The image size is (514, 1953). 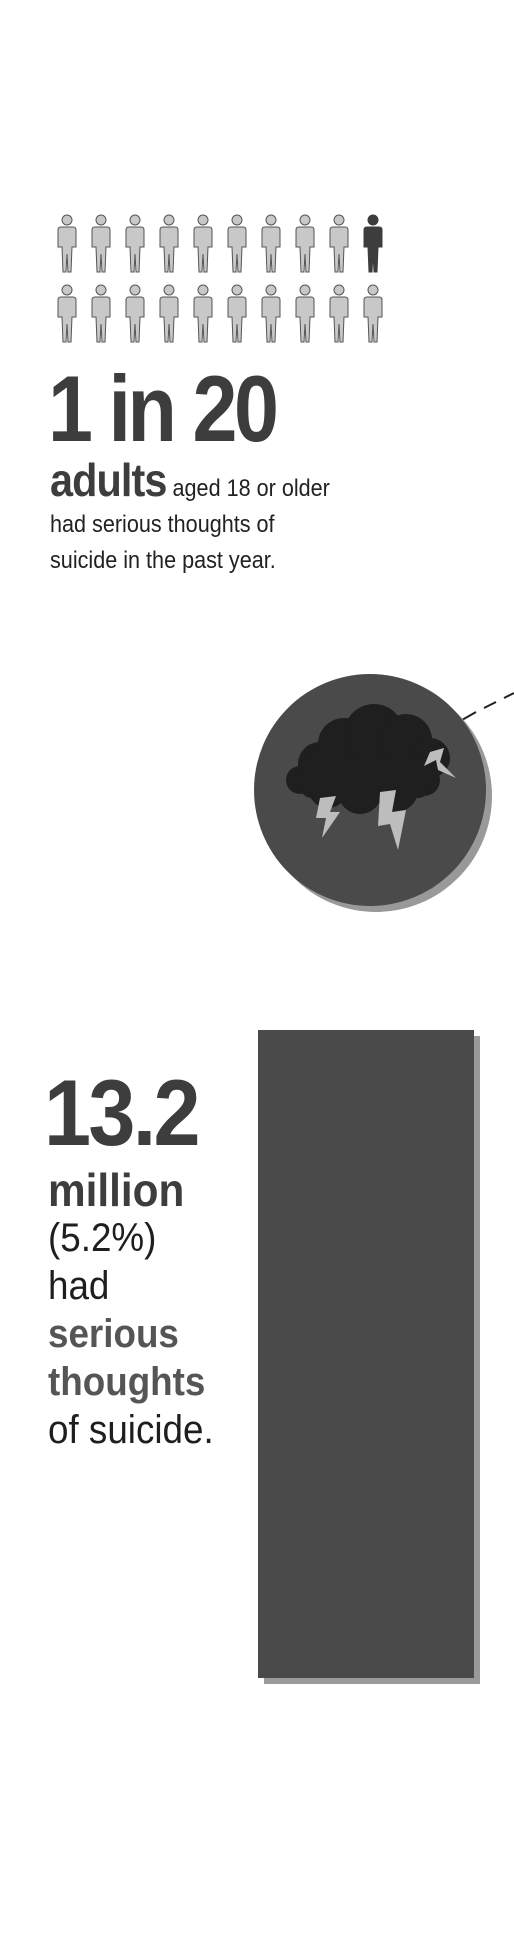 I want to click on storm-cloud-svg, so click(x=384, y=793).